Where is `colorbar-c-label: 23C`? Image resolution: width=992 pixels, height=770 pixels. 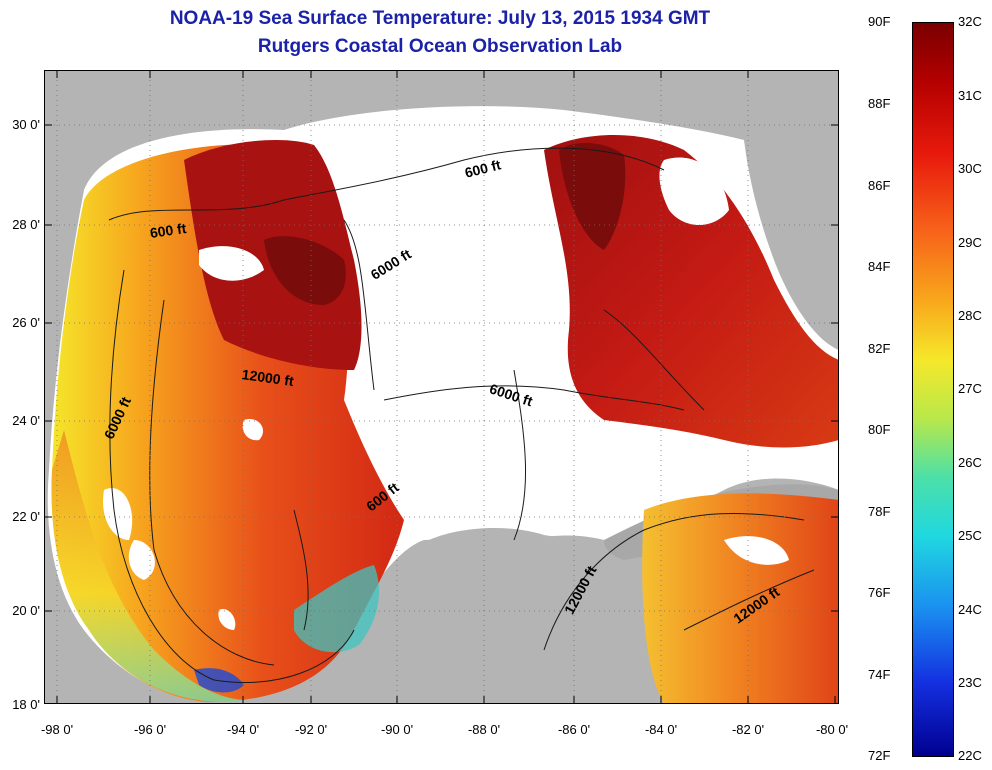 colorbar-c-label: 23C is located at coordinates (970, 682).